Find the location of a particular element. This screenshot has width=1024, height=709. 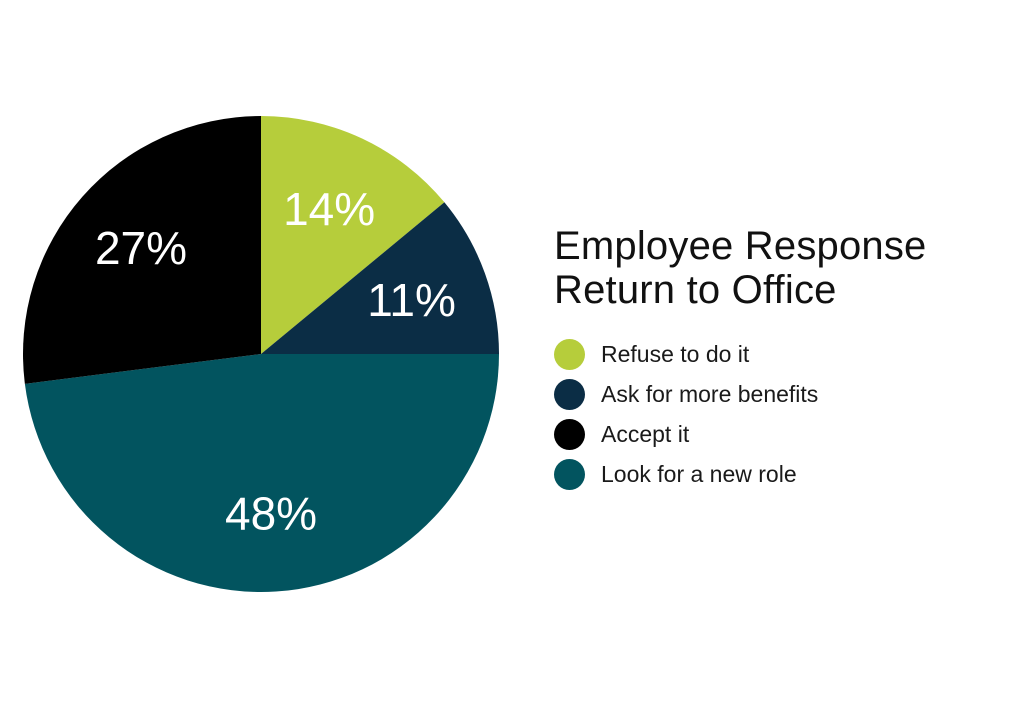

pie-slice-refuse-to-do-it is located at coordinates (353, 235).